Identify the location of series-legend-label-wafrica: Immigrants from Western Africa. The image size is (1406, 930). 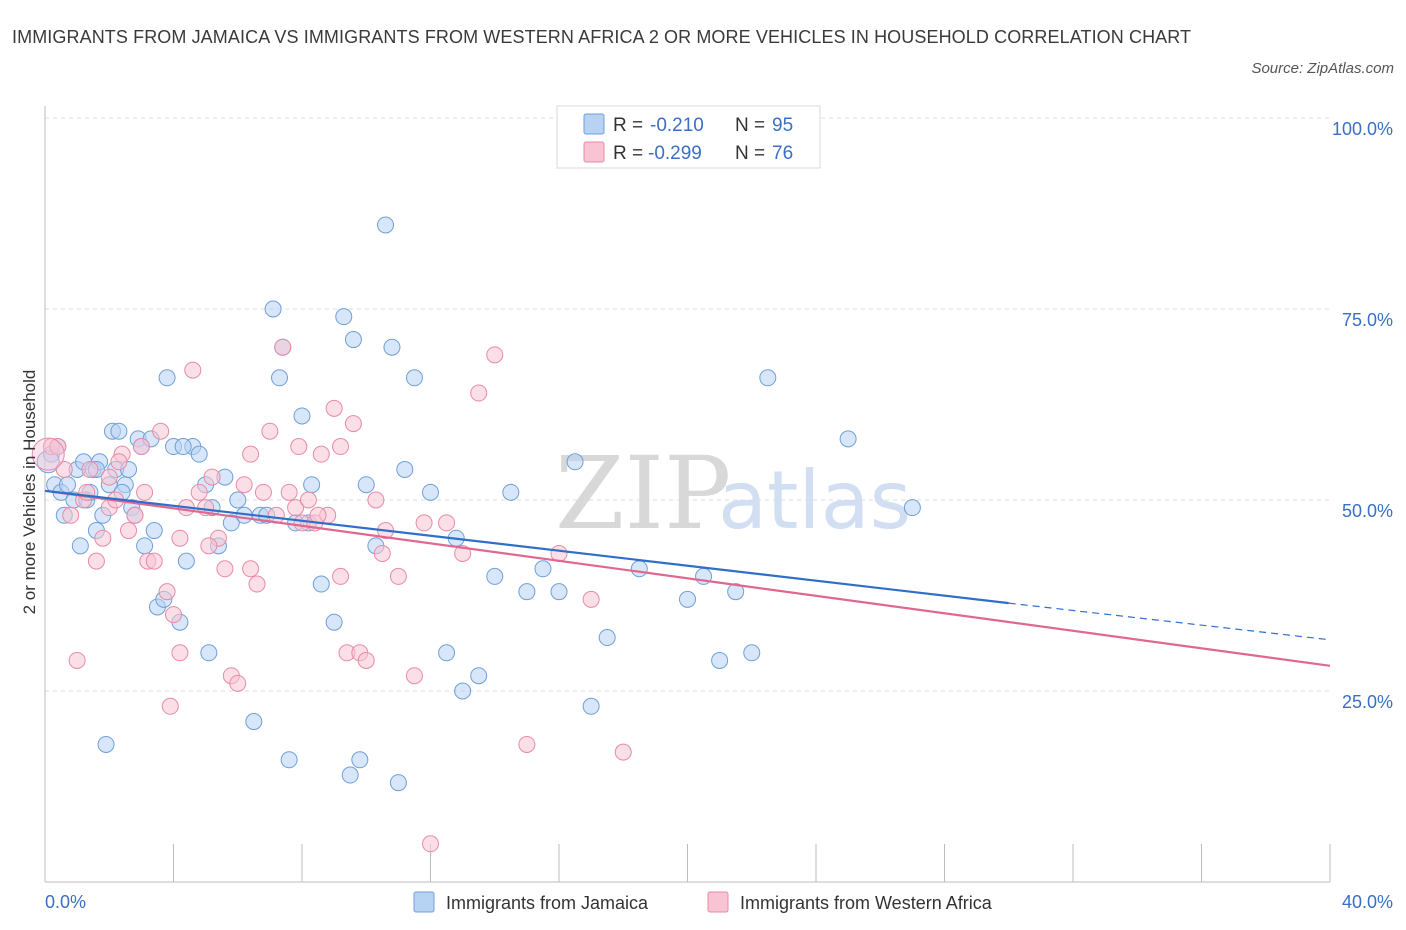
(866, 903).